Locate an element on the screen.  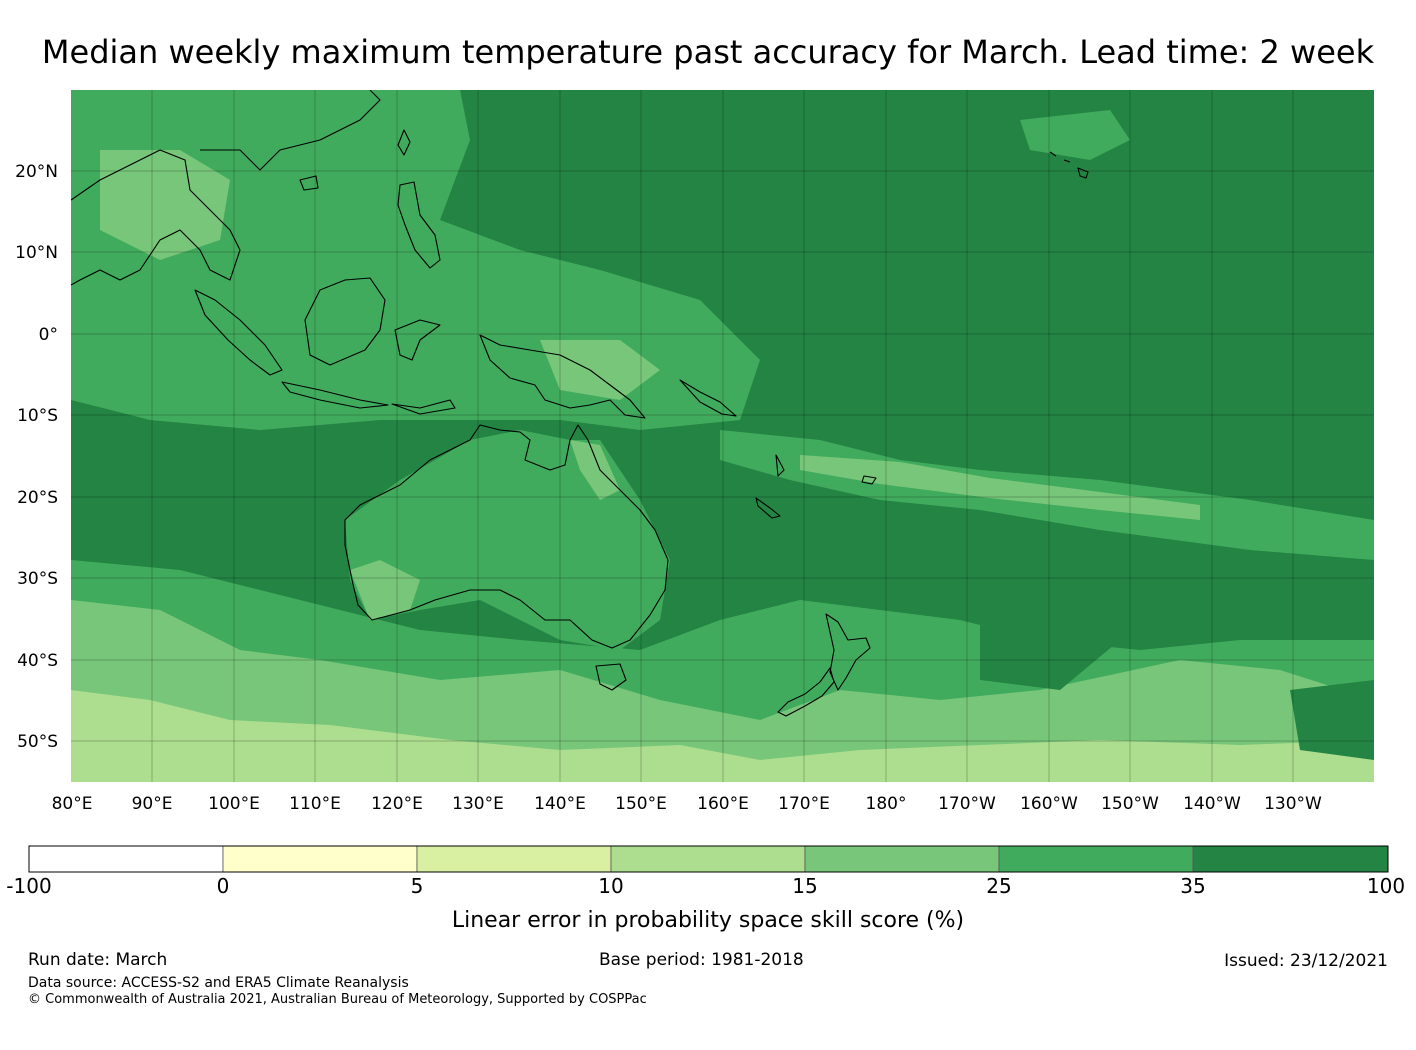
lon-label: 110°E is located at coordinates (315, 804).